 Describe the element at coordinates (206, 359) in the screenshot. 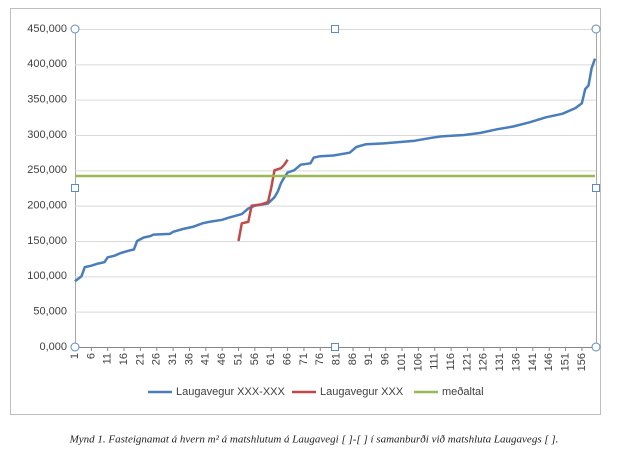

I see `x-tick-label: 41` at that location.